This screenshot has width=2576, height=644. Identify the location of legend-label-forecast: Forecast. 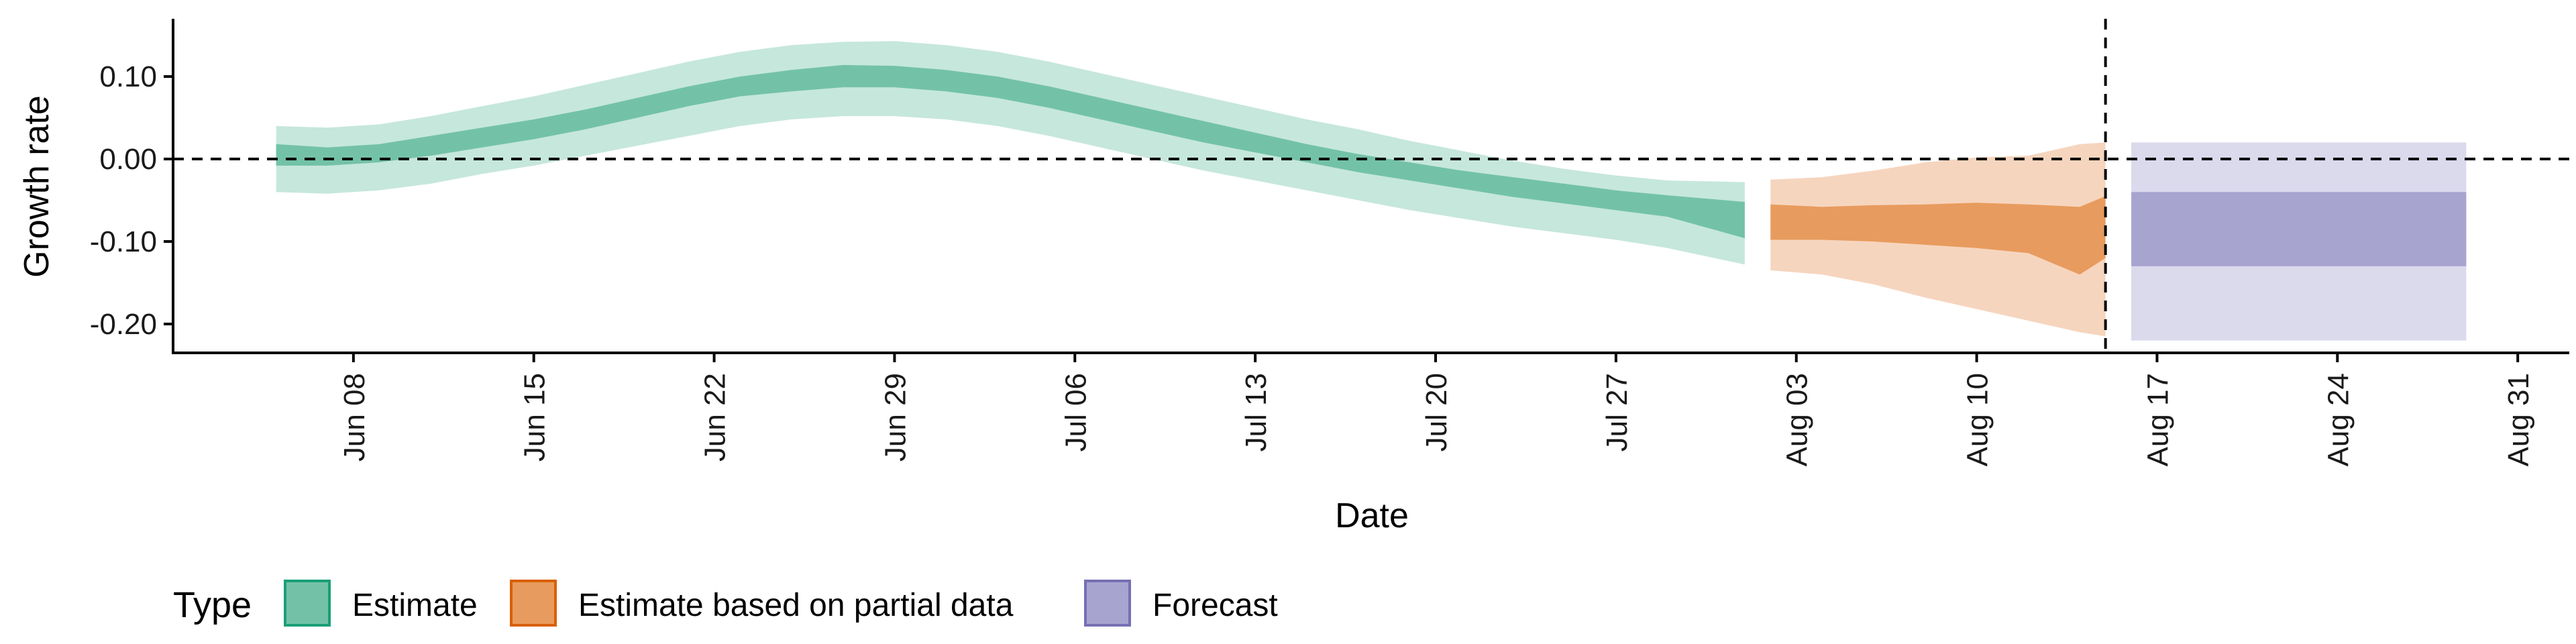
(1215, 605).